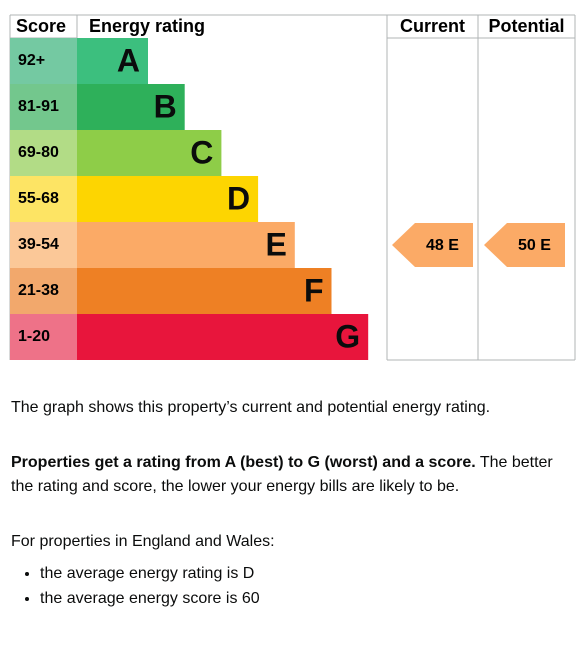  Describe the element at coordinates (38, 290) in the screenshot. I see `score-label: 21-38` at that location.